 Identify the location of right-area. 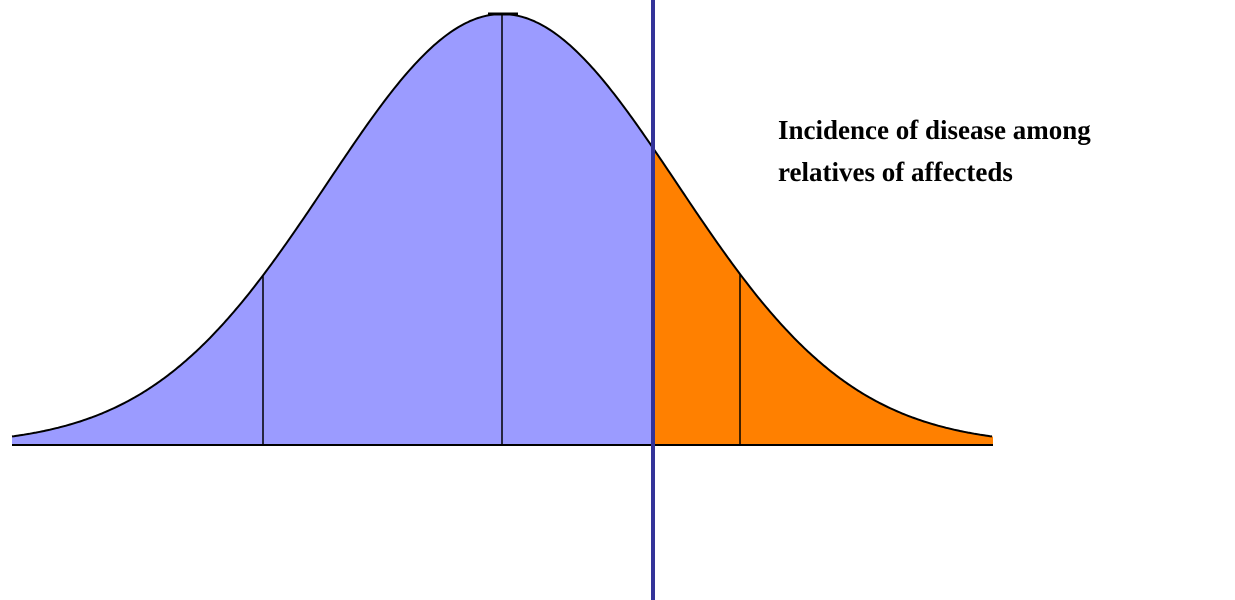
(823, 296).